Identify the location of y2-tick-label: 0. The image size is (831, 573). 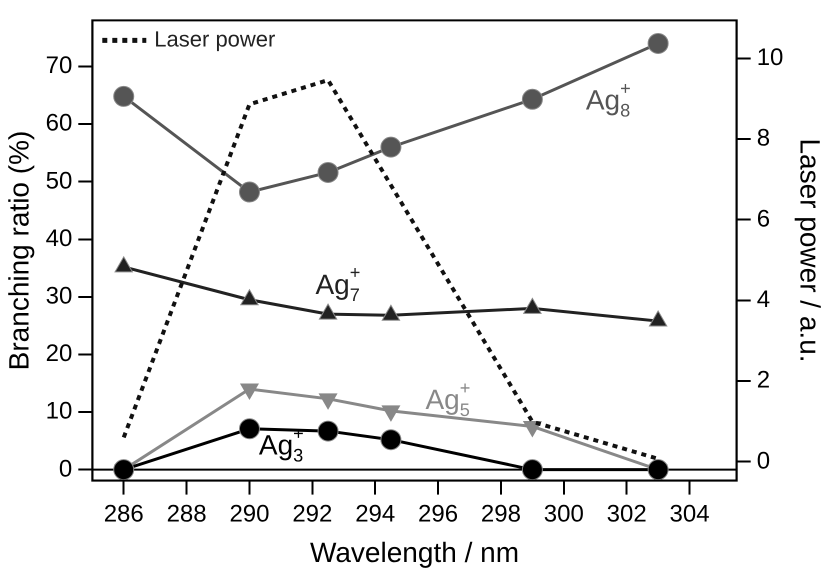
(763, 460).